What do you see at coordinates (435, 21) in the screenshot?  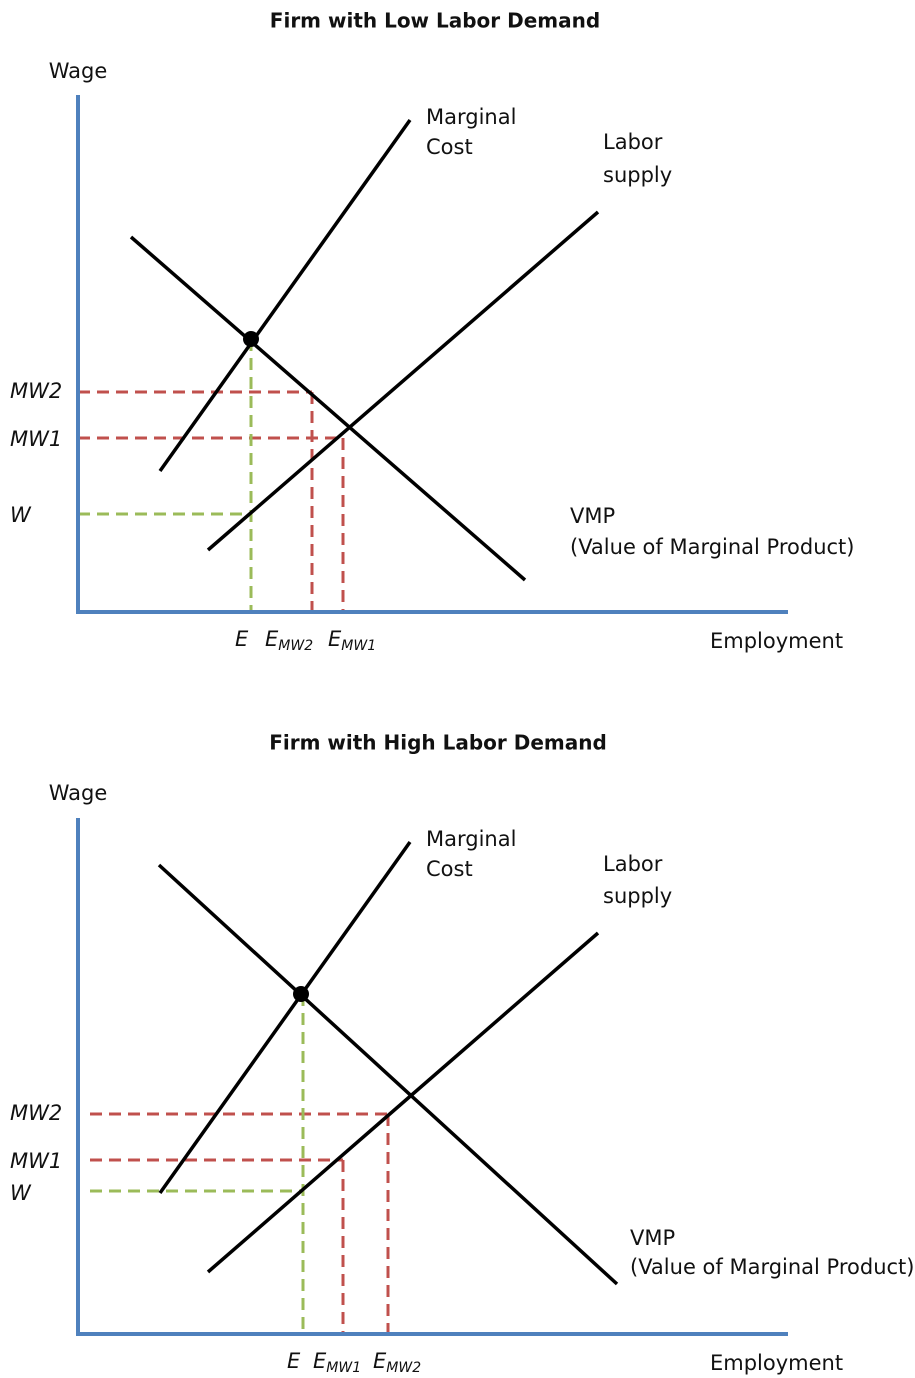 I see `panel-title: Firm with Low Labor Demand` at bounding box center [435, 21].